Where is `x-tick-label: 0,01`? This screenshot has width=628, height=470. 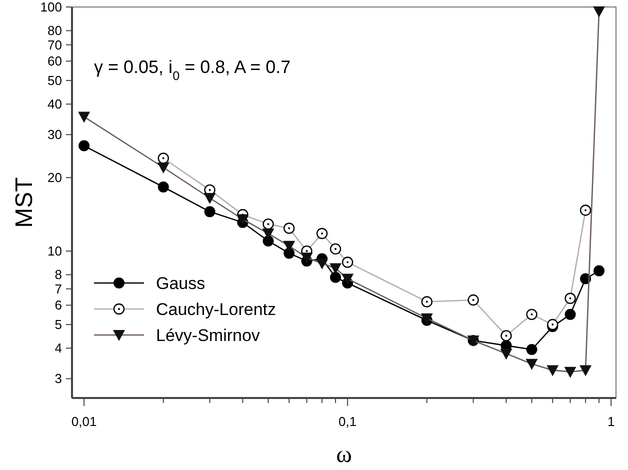
x-tick-label: 0,01 is located at coordinates (84, 421).